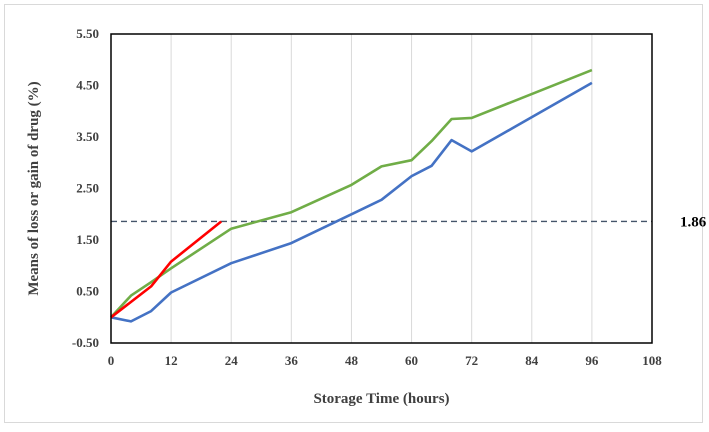 This screenshot has height=432, width=709. Describe the element at coordinates (87, 33) in the screenshot. I see `y-tick-label: 5.50` at that location.